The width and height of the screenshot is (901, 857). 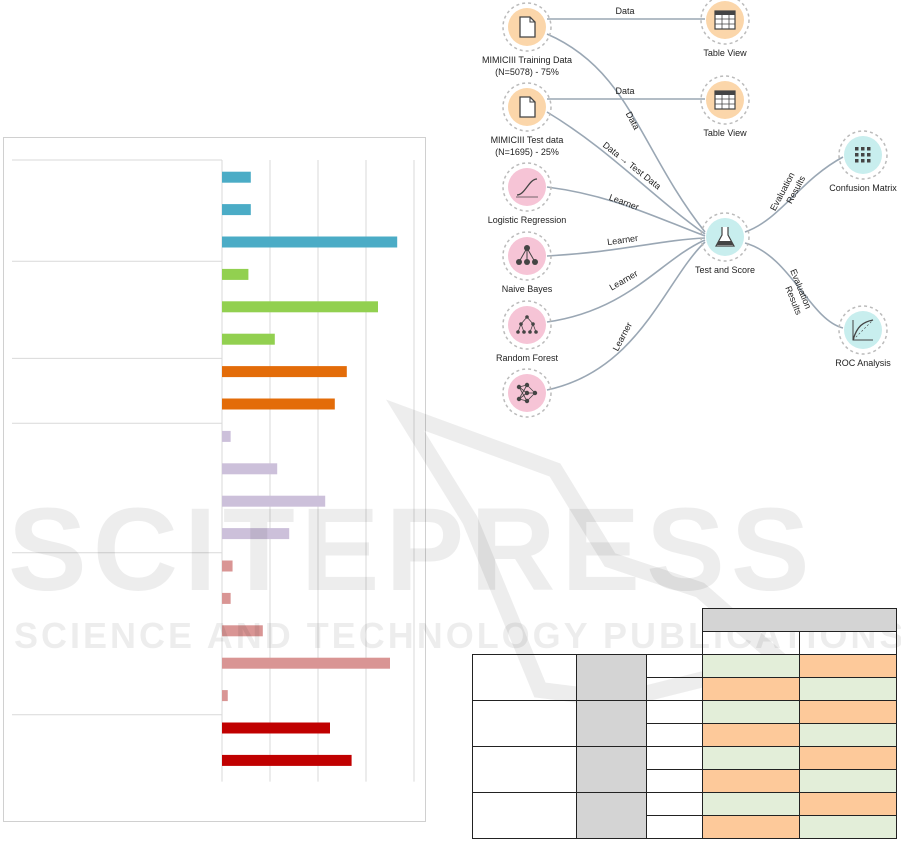 I want to click on workflow-node-rf: Random Forest, so click(x=527, y=331).